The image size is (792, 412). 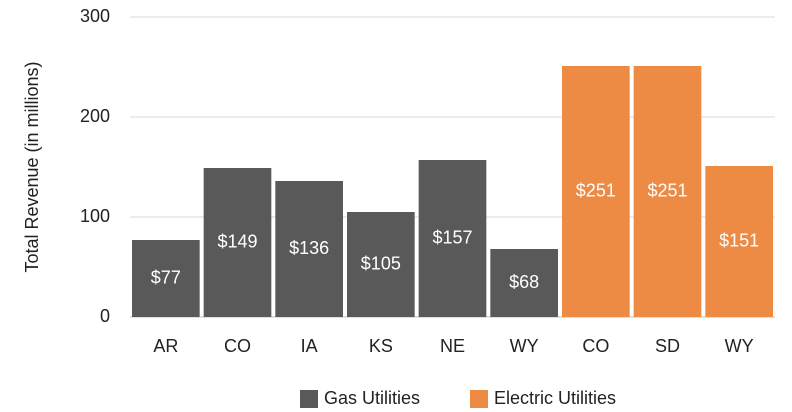 I want to click on y-axis-label: Total Revenue (in millions), so click(x=32, y=166).